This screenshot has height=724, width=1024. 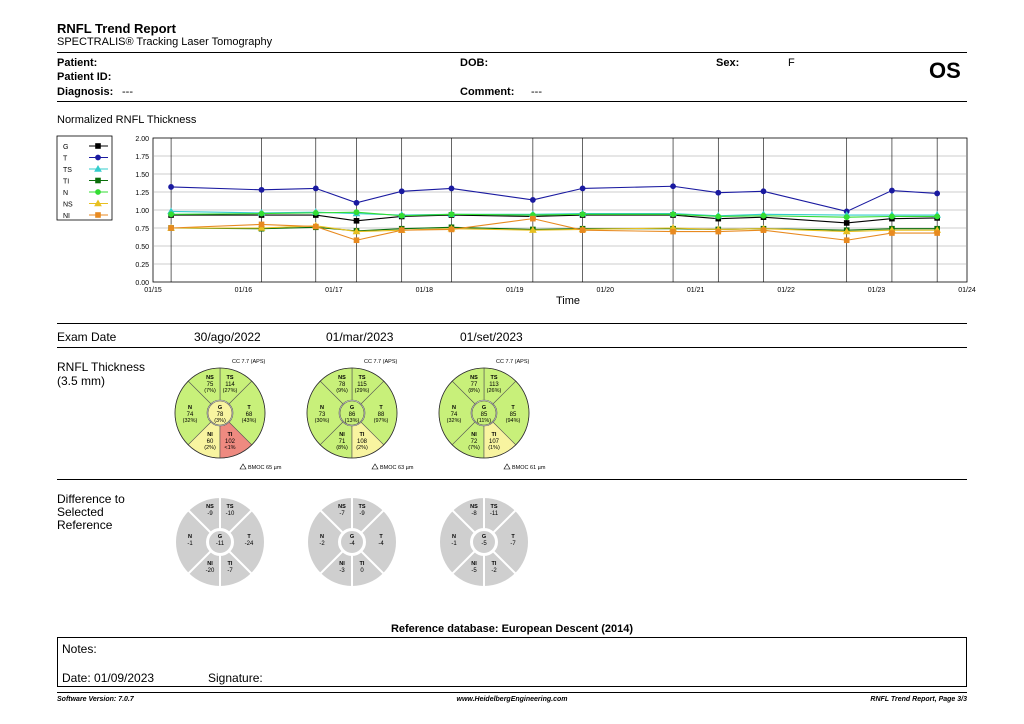 What do you see at coordinates (68, 205) in the screenshot?
I see `chart-legend-label: NS` at bounding box center [68, 205].